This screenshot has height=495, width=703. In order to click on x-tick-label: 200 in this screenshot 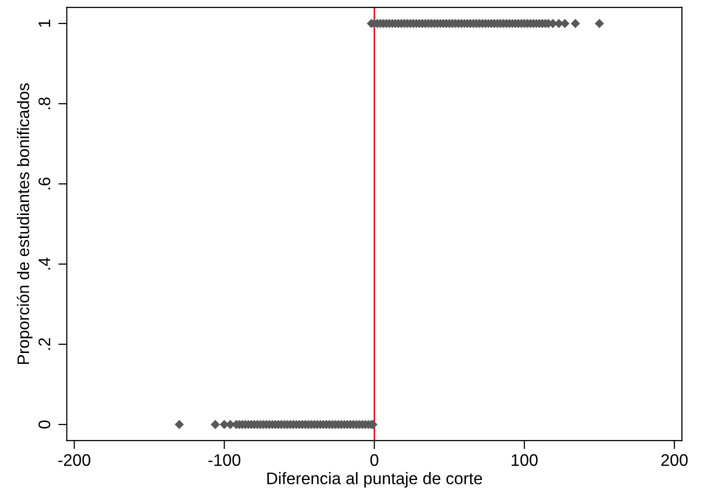, I will do `click(674, 460)`.